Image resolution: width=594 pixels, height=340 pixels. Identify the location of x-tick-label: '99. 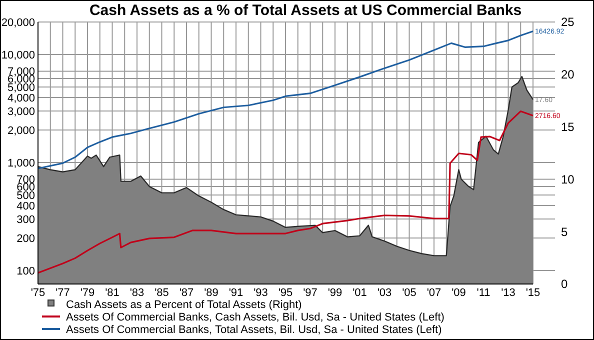
(335, 293).